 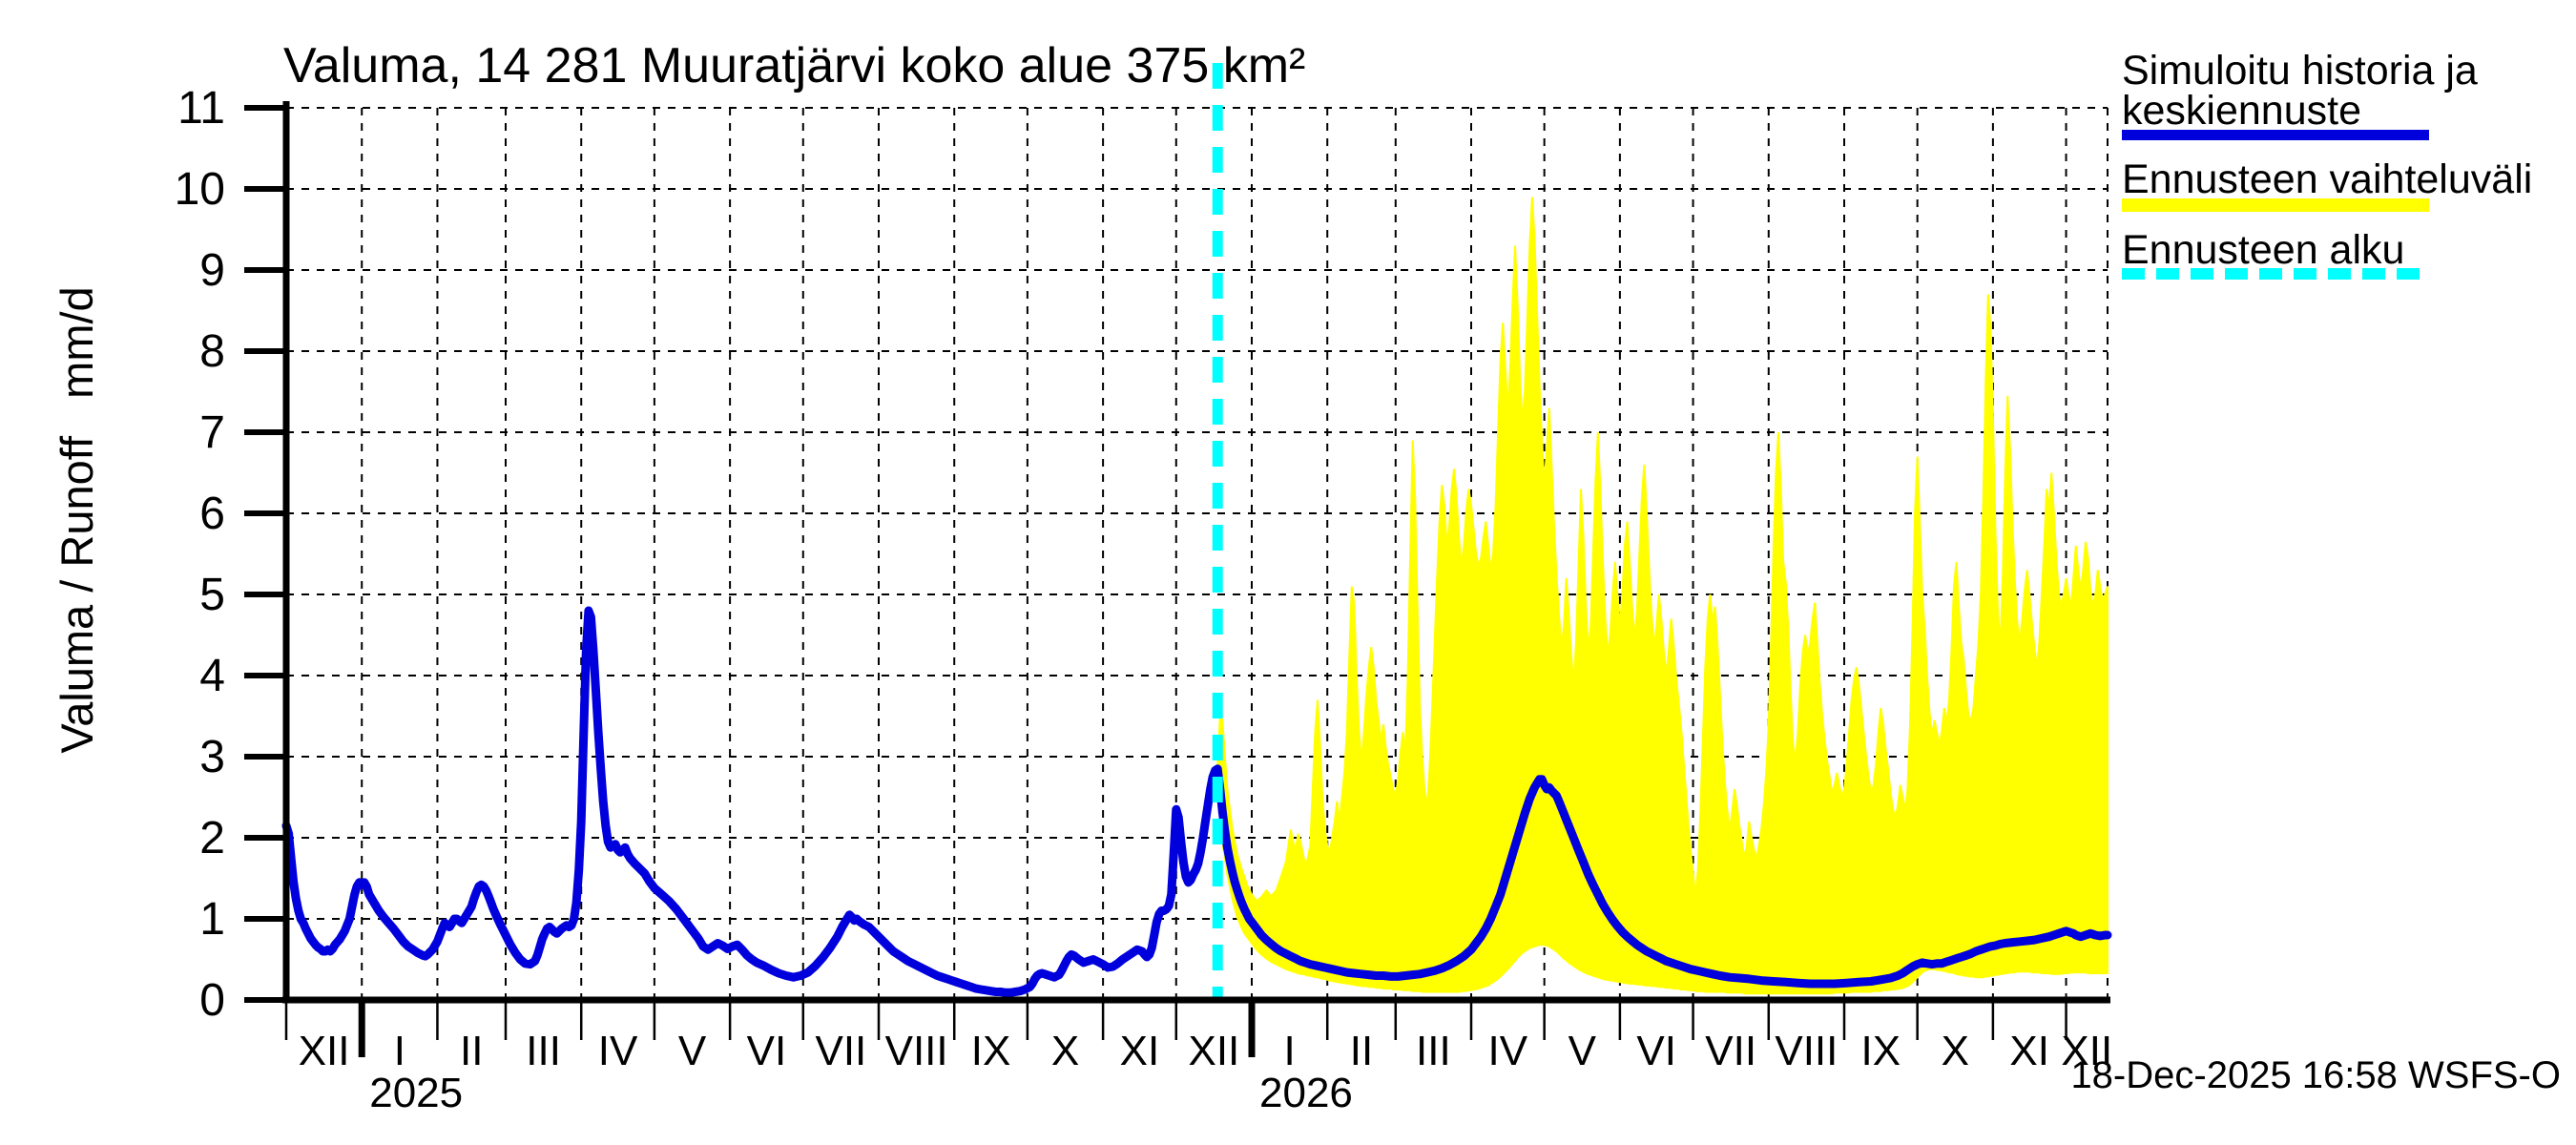 What do you see at coordinates (212, 351) in the screenshot?
I see `y-tick-label: 8` at bounding box center [212, 351].